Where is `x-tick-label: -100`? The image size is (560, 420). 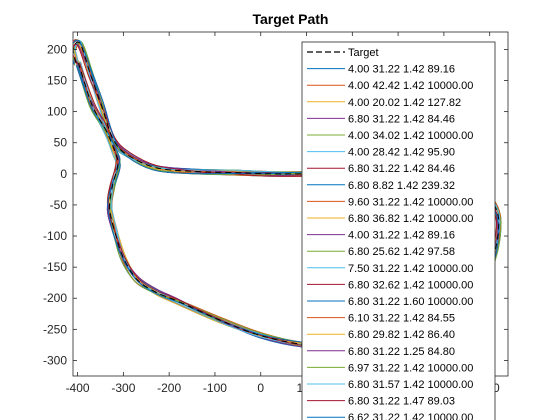 x-tick-label: -100 is located at coordinates (215, 388).